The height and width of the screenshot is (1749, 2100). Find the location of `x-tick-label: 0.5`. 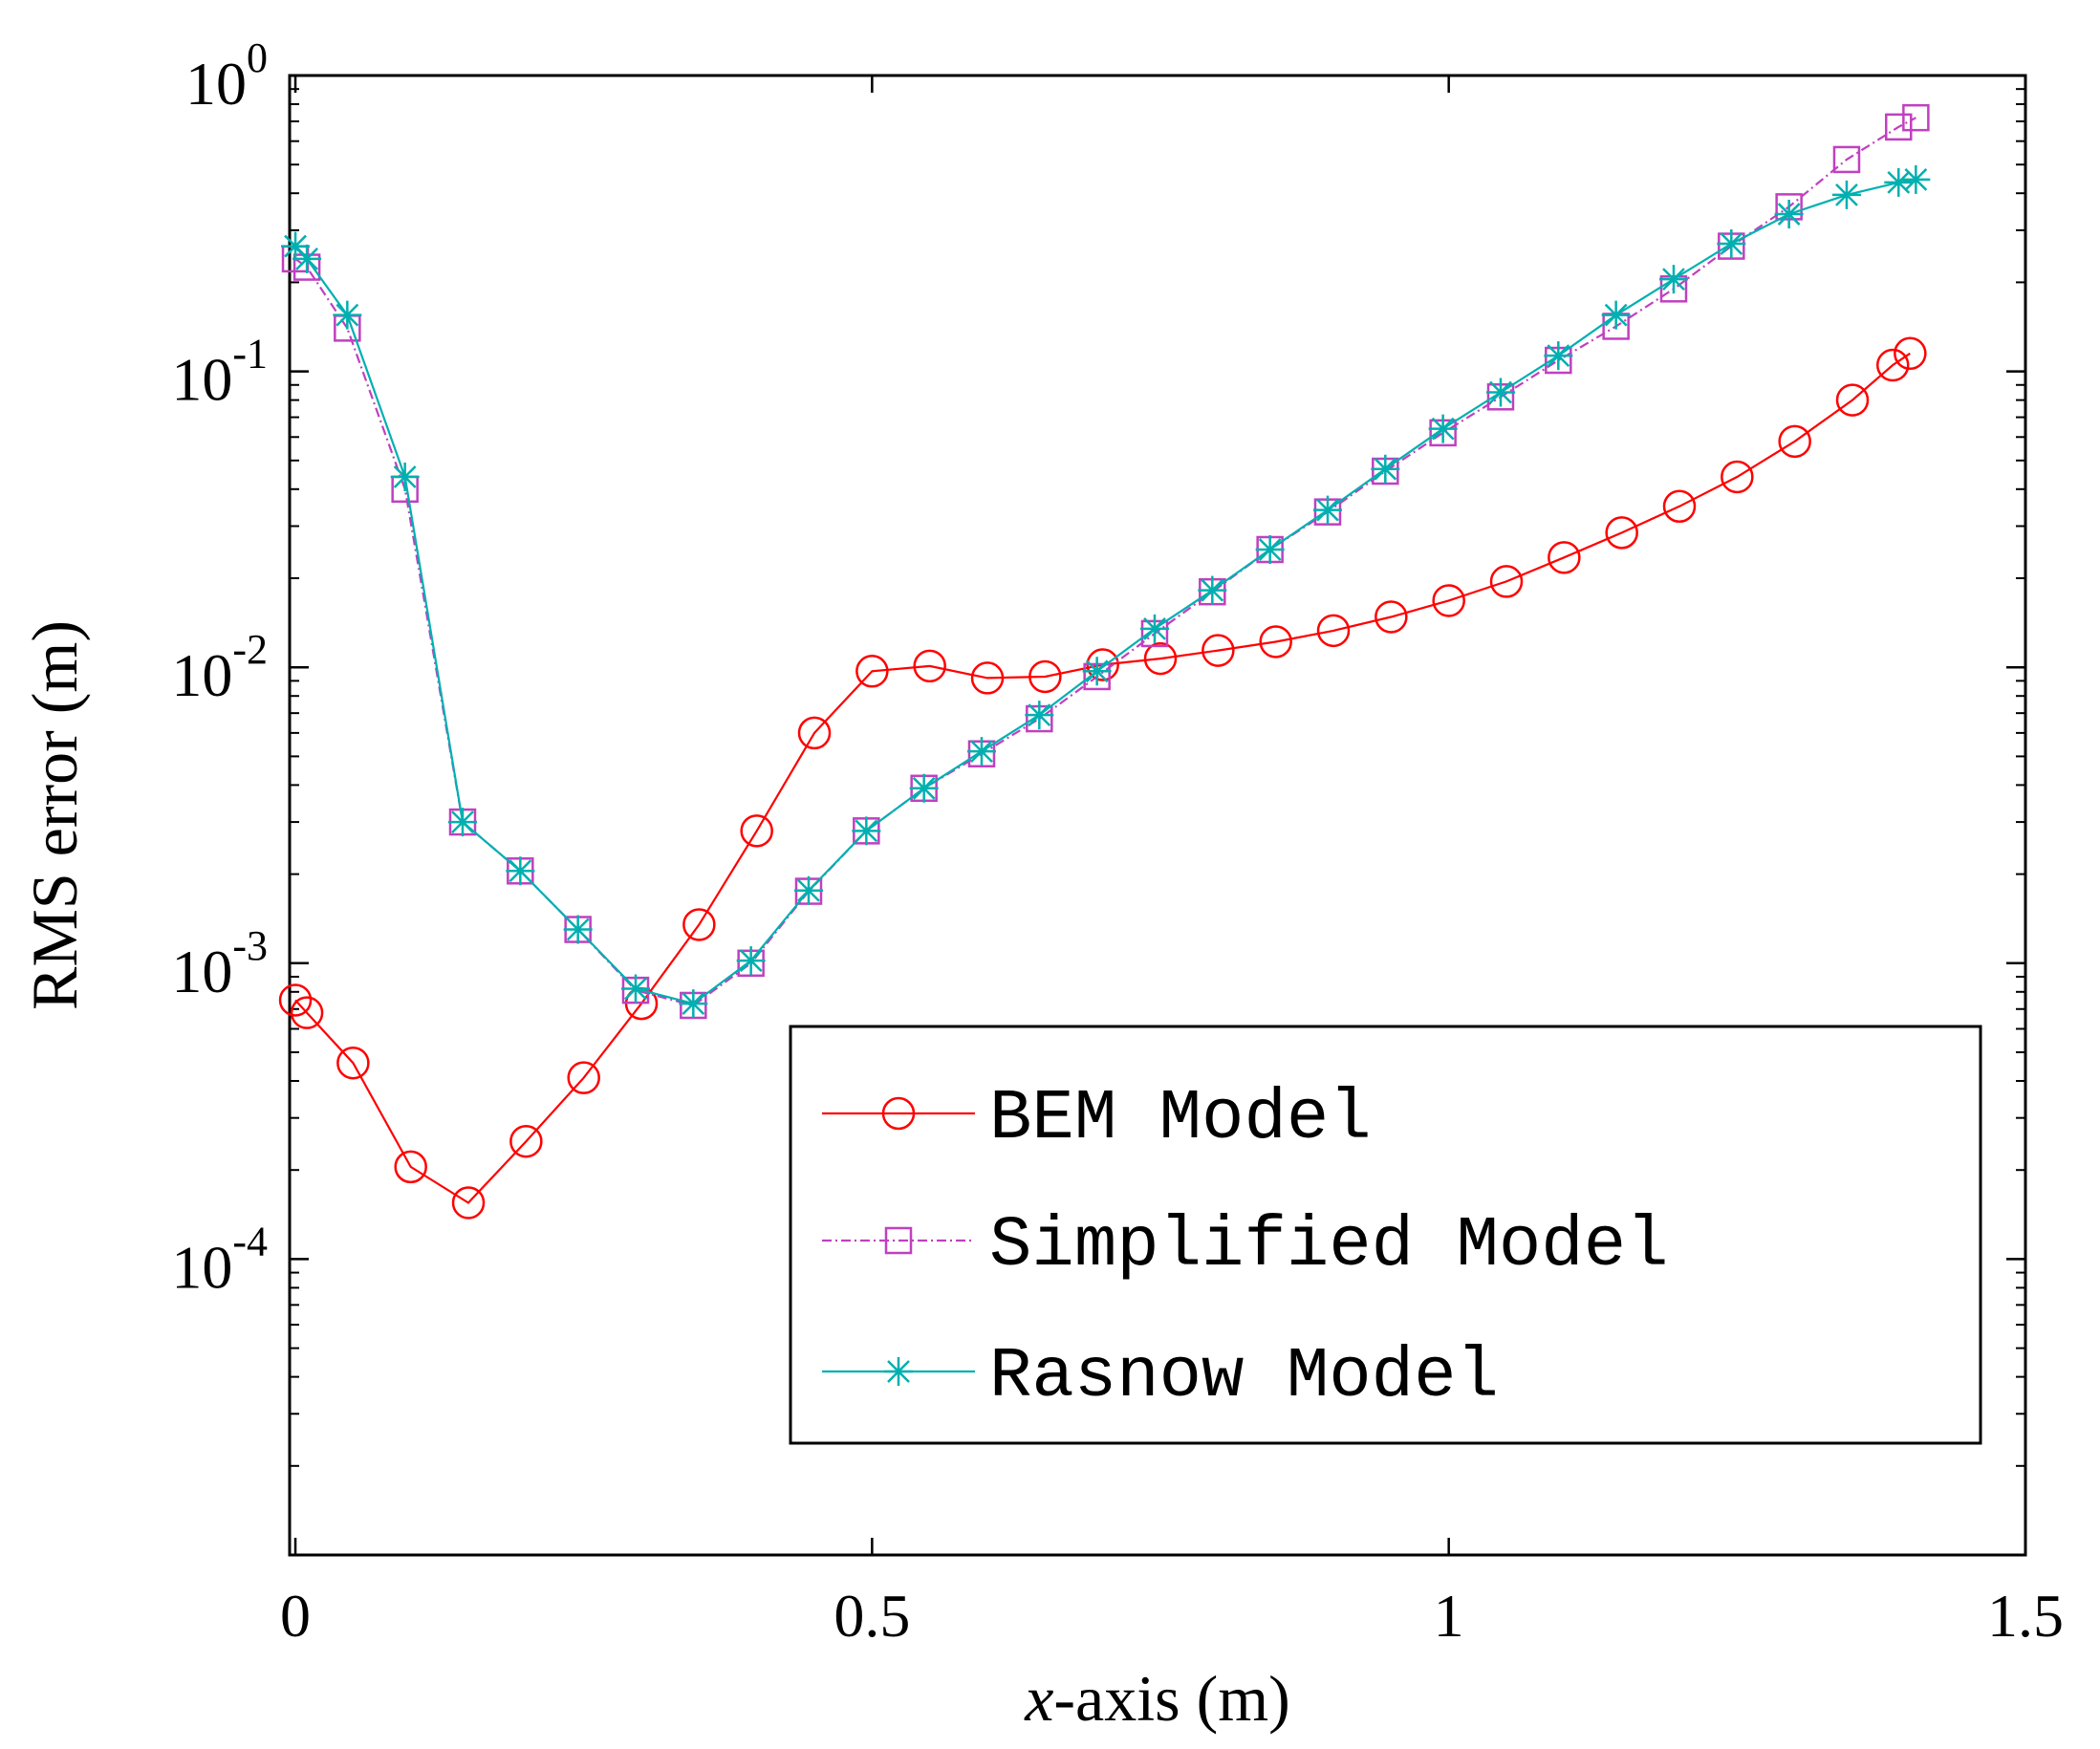

x-tick-label: 0.5 is located at coordinates (872, 1616).